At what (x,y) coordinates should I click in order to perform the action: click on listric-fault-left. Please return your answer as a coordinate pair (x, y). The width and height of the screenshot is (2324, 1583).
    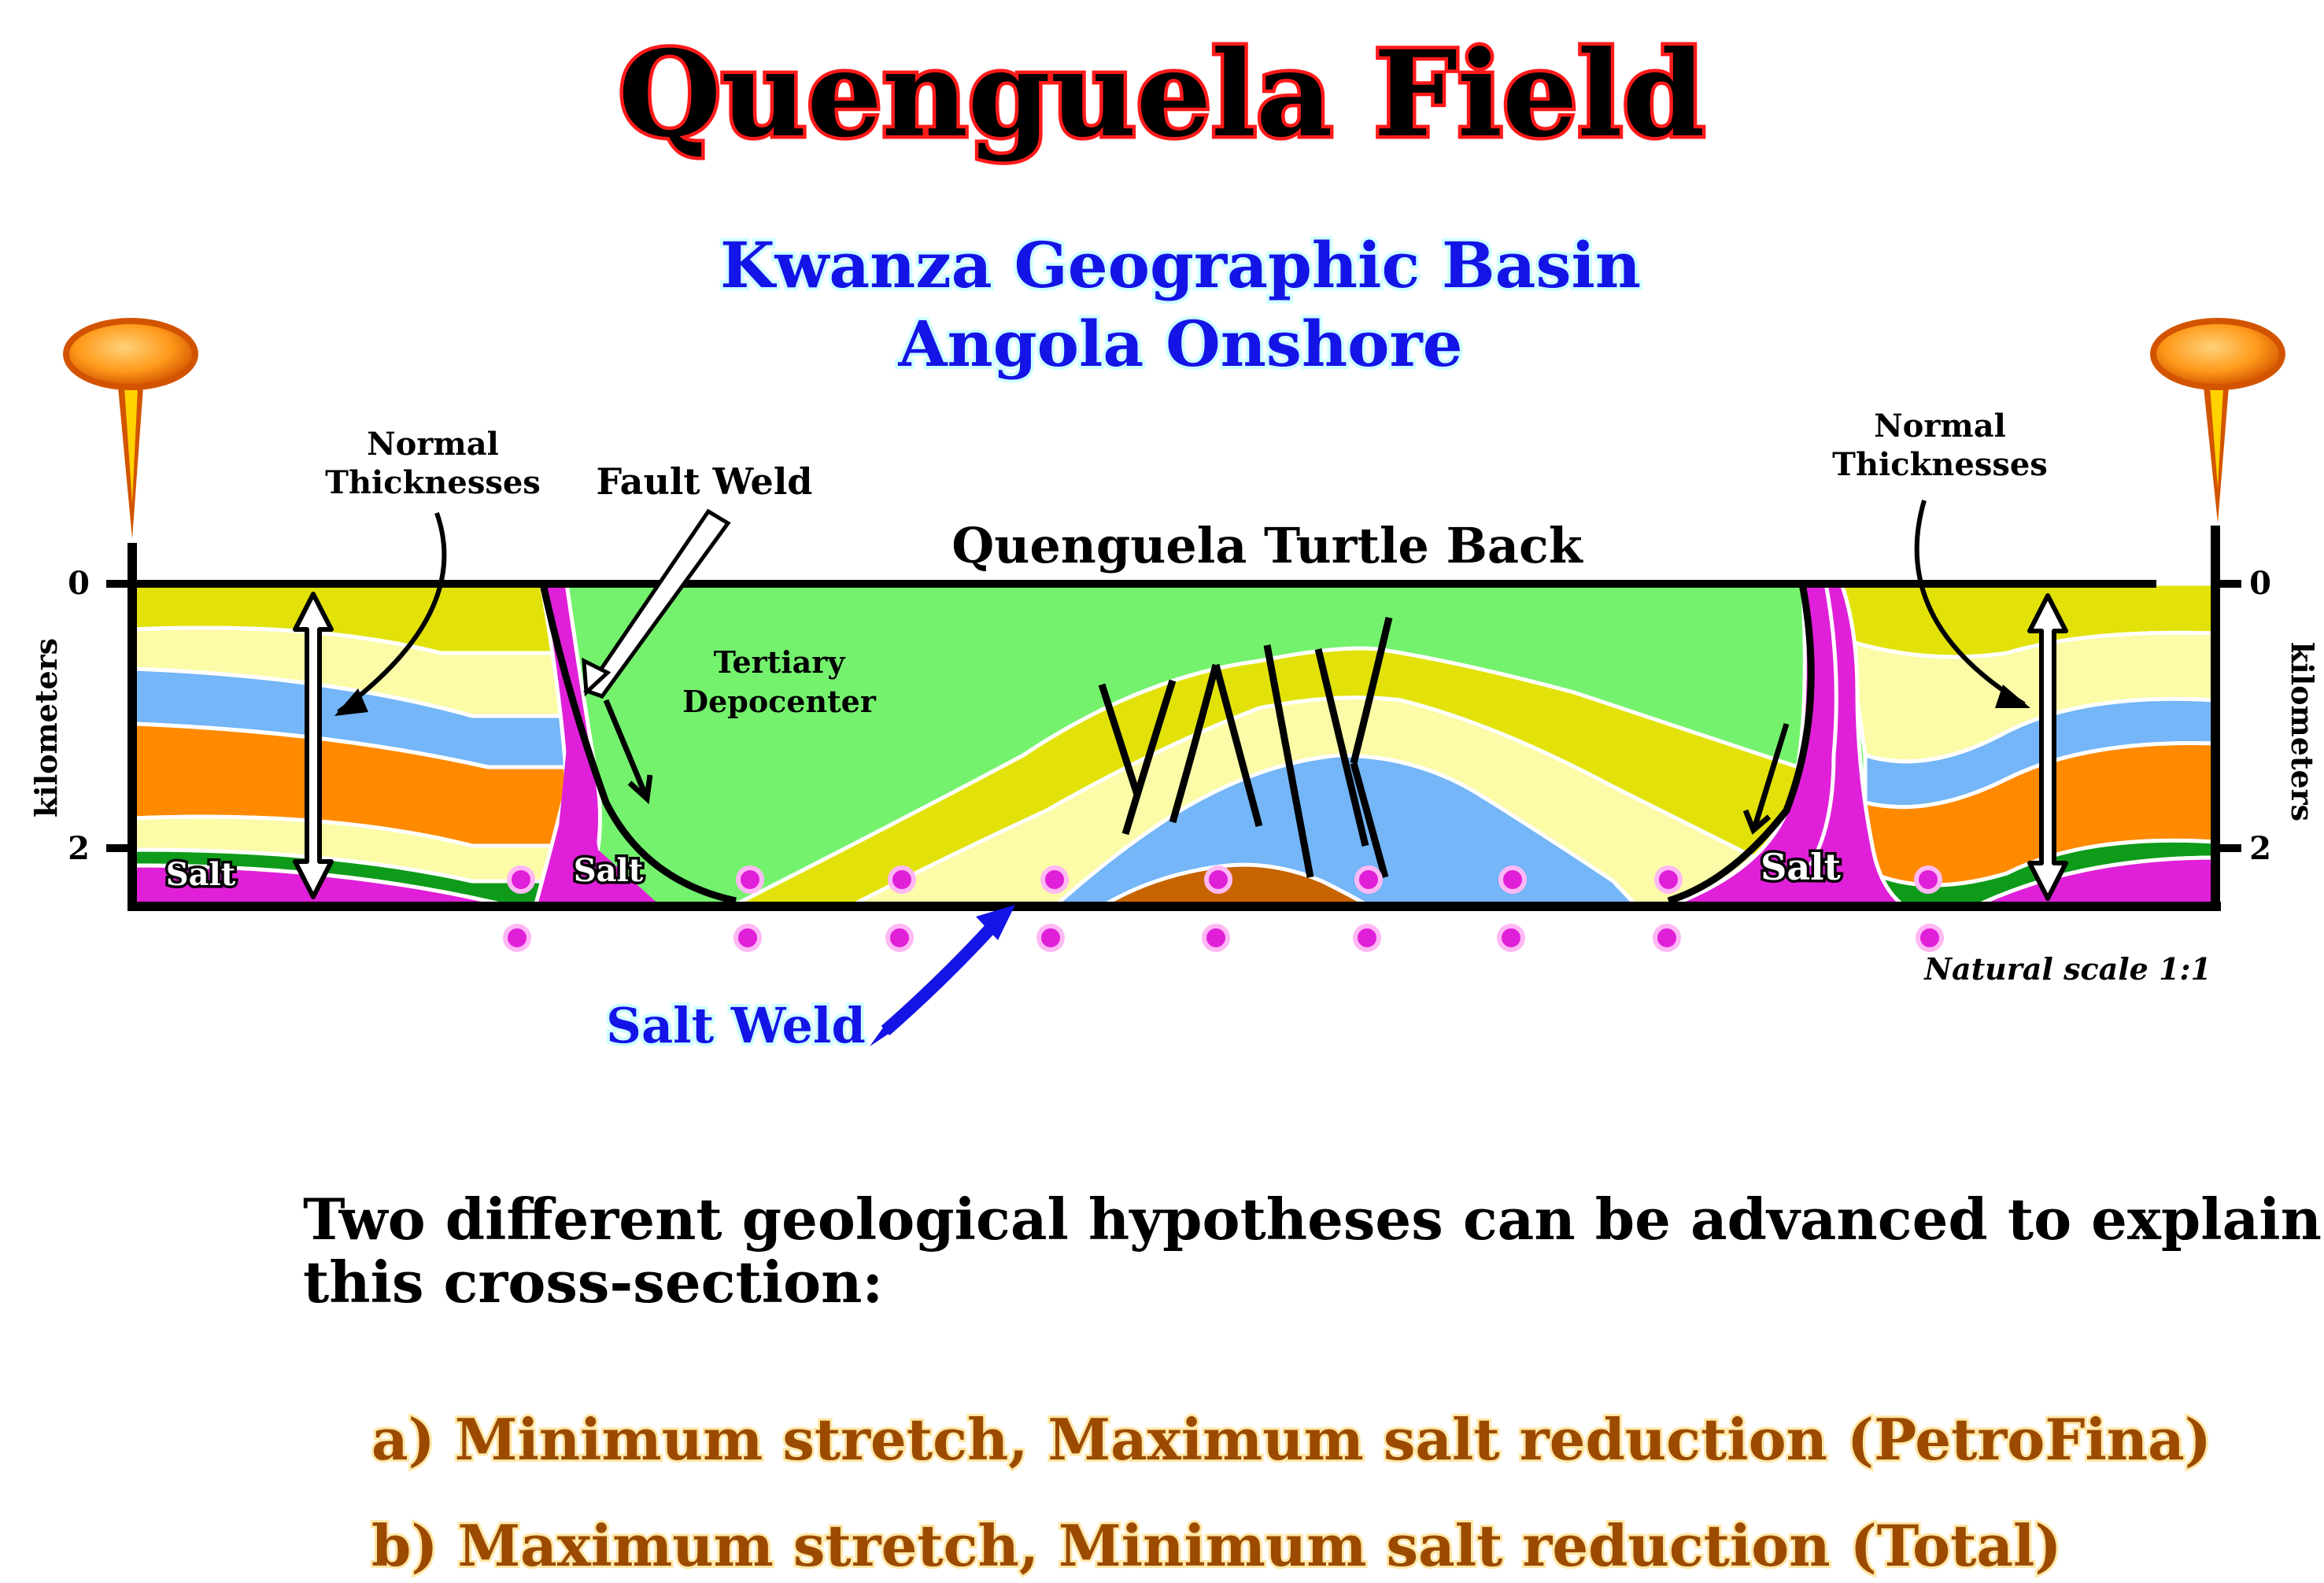
    Looking at the image, I should click on (638, 744).